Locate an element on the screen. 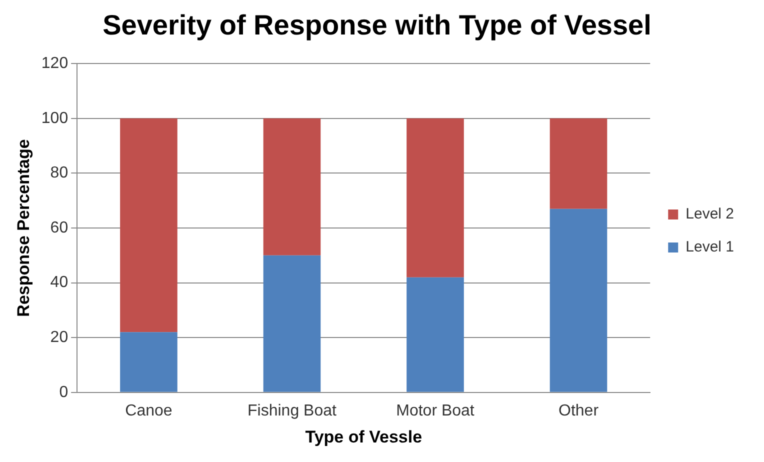  y-tick-label: 80 is located at coordinates (59, 173).